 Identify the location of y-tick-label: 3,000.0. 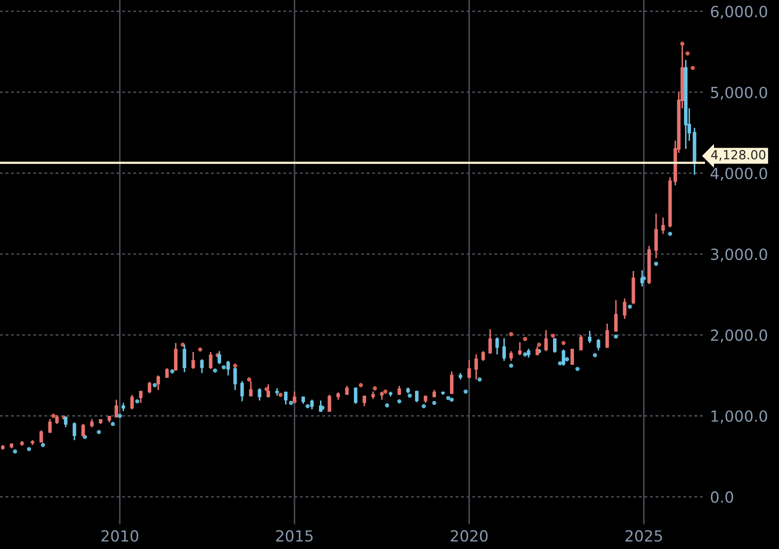
(739, 255).